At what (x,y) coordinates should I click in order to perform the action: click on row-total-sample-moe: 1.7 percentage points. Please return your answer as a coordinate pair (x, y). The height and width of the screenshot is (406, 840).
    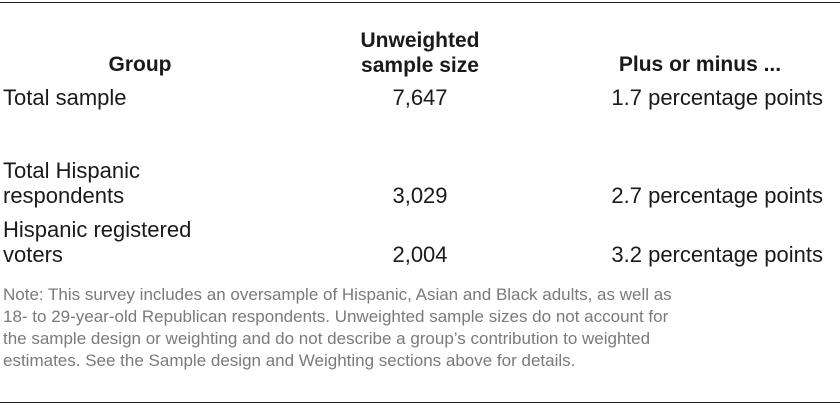
    Looking at the image, I should click on (717, 97).